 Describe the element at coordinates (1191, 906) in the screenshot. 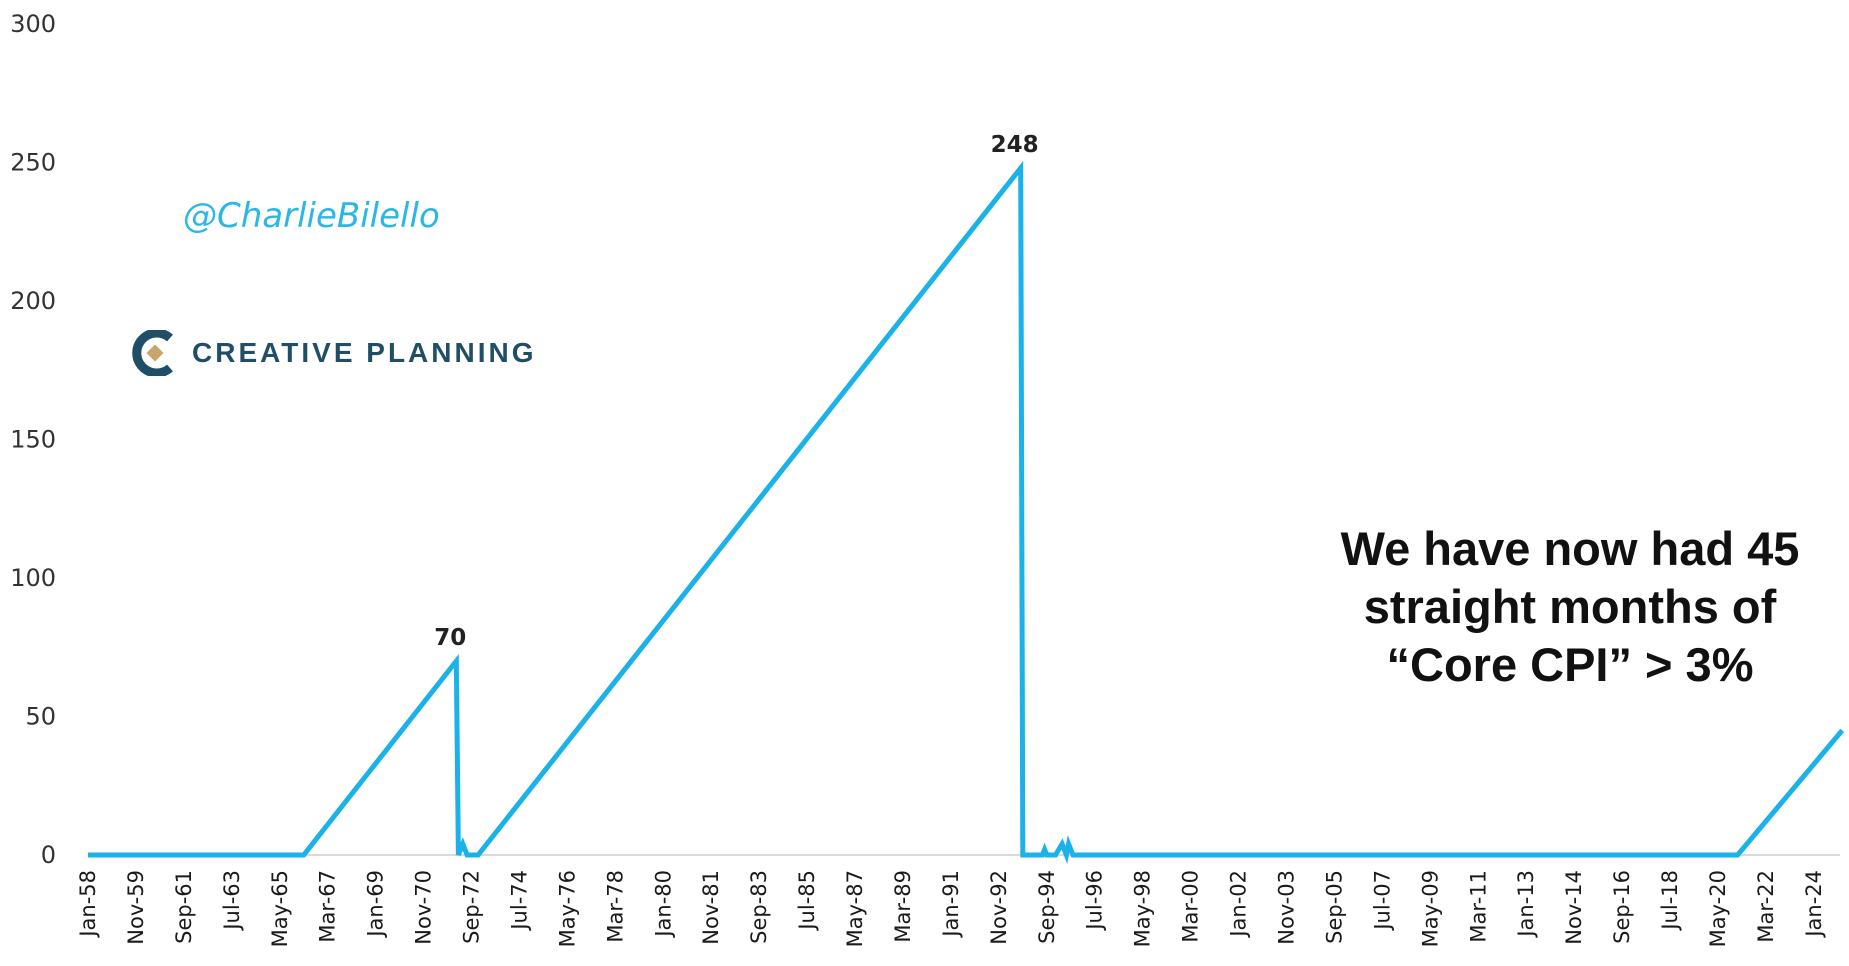

I see `x-tick-label: Mar-00` at that location.